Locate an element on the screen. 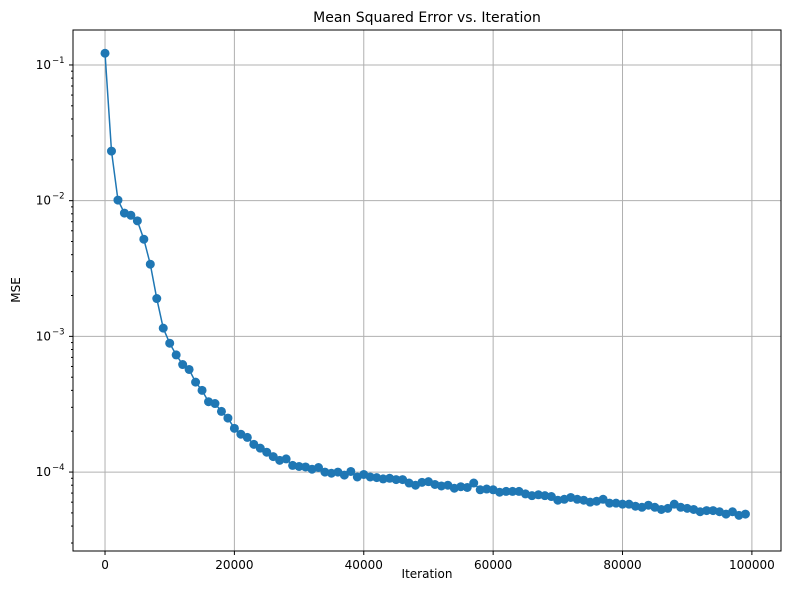 The height and width of the screenshot is (595, 789). y-tick-label-exponent: −1 is located at coordinates (58, 61).